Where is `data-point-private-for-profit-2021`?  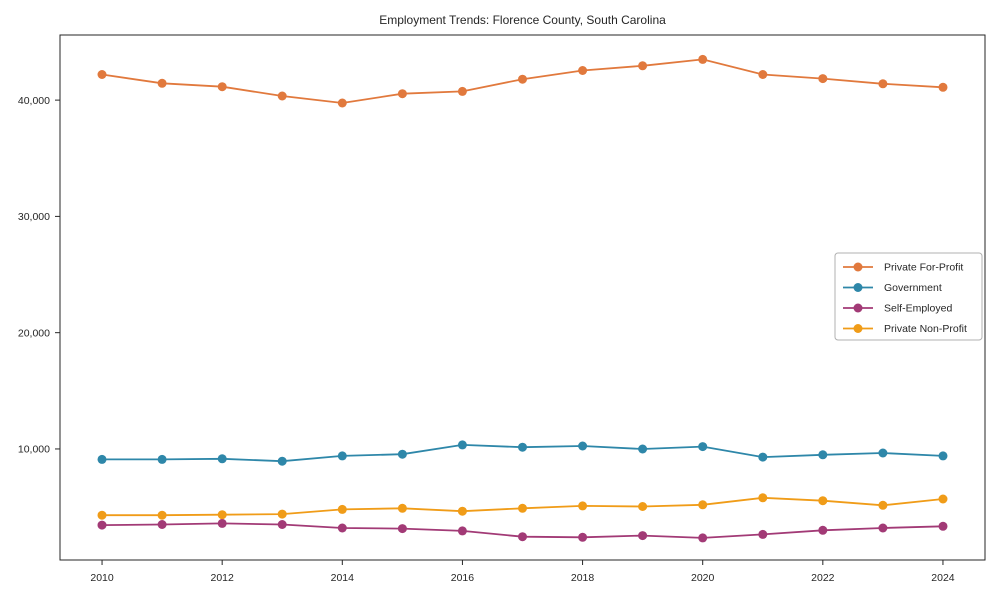 data-point-private-for-profit-2021 is located at coordinates (763, 74).